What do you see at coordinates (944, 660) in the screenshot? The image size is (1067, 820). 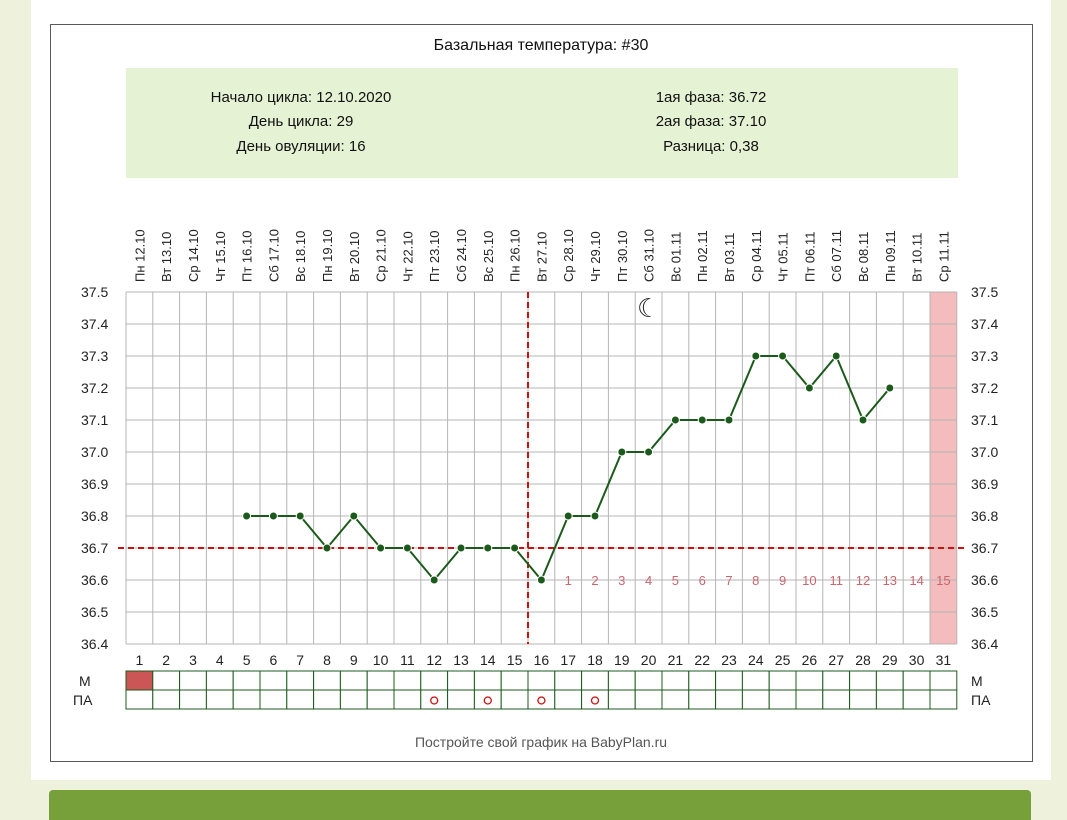 I see `day-number: 31` at bounding box center [944, 660].